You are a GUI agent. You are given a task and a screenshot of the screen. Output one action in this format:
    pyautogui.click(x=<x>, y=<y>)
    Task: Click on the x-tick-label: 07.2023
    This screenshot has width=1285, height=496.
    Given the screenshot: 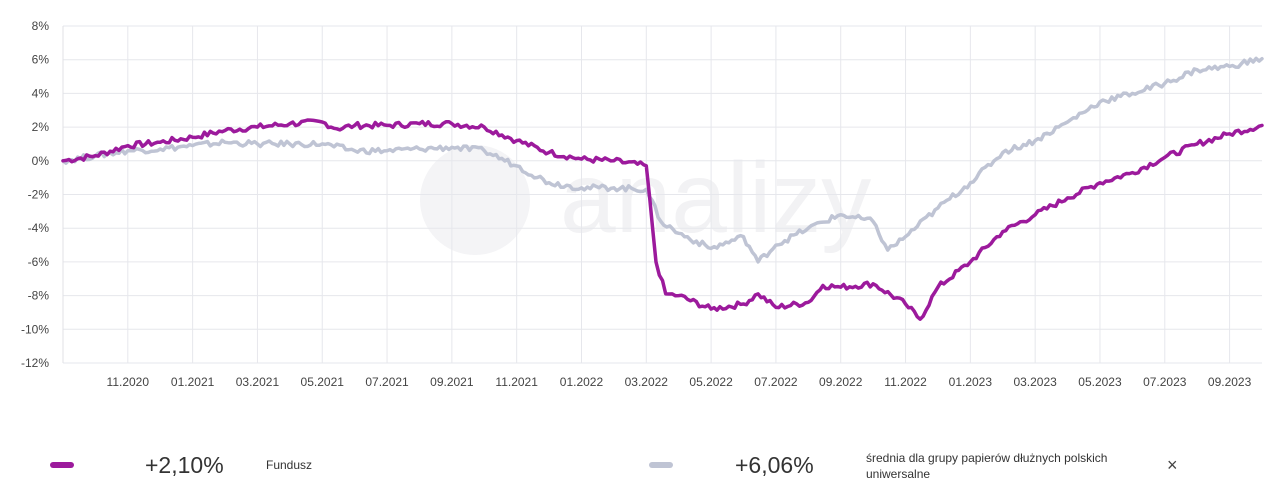 What is the action you would take?
    pyautogui.click(x=1165, y=382)
    